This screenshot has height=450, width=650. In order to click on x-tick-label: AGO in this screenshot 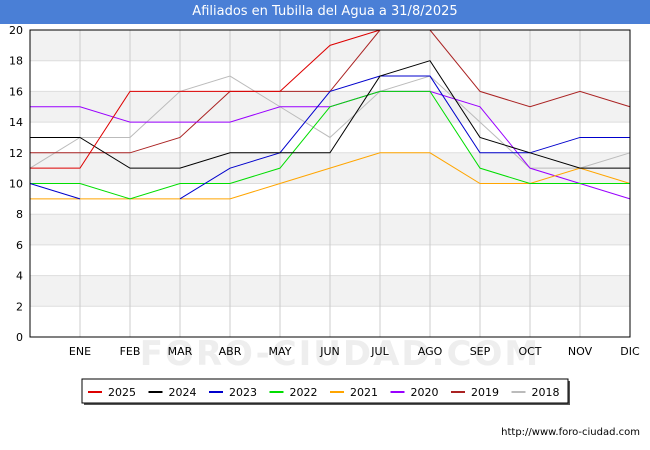, I will do `click(430, 351)`.